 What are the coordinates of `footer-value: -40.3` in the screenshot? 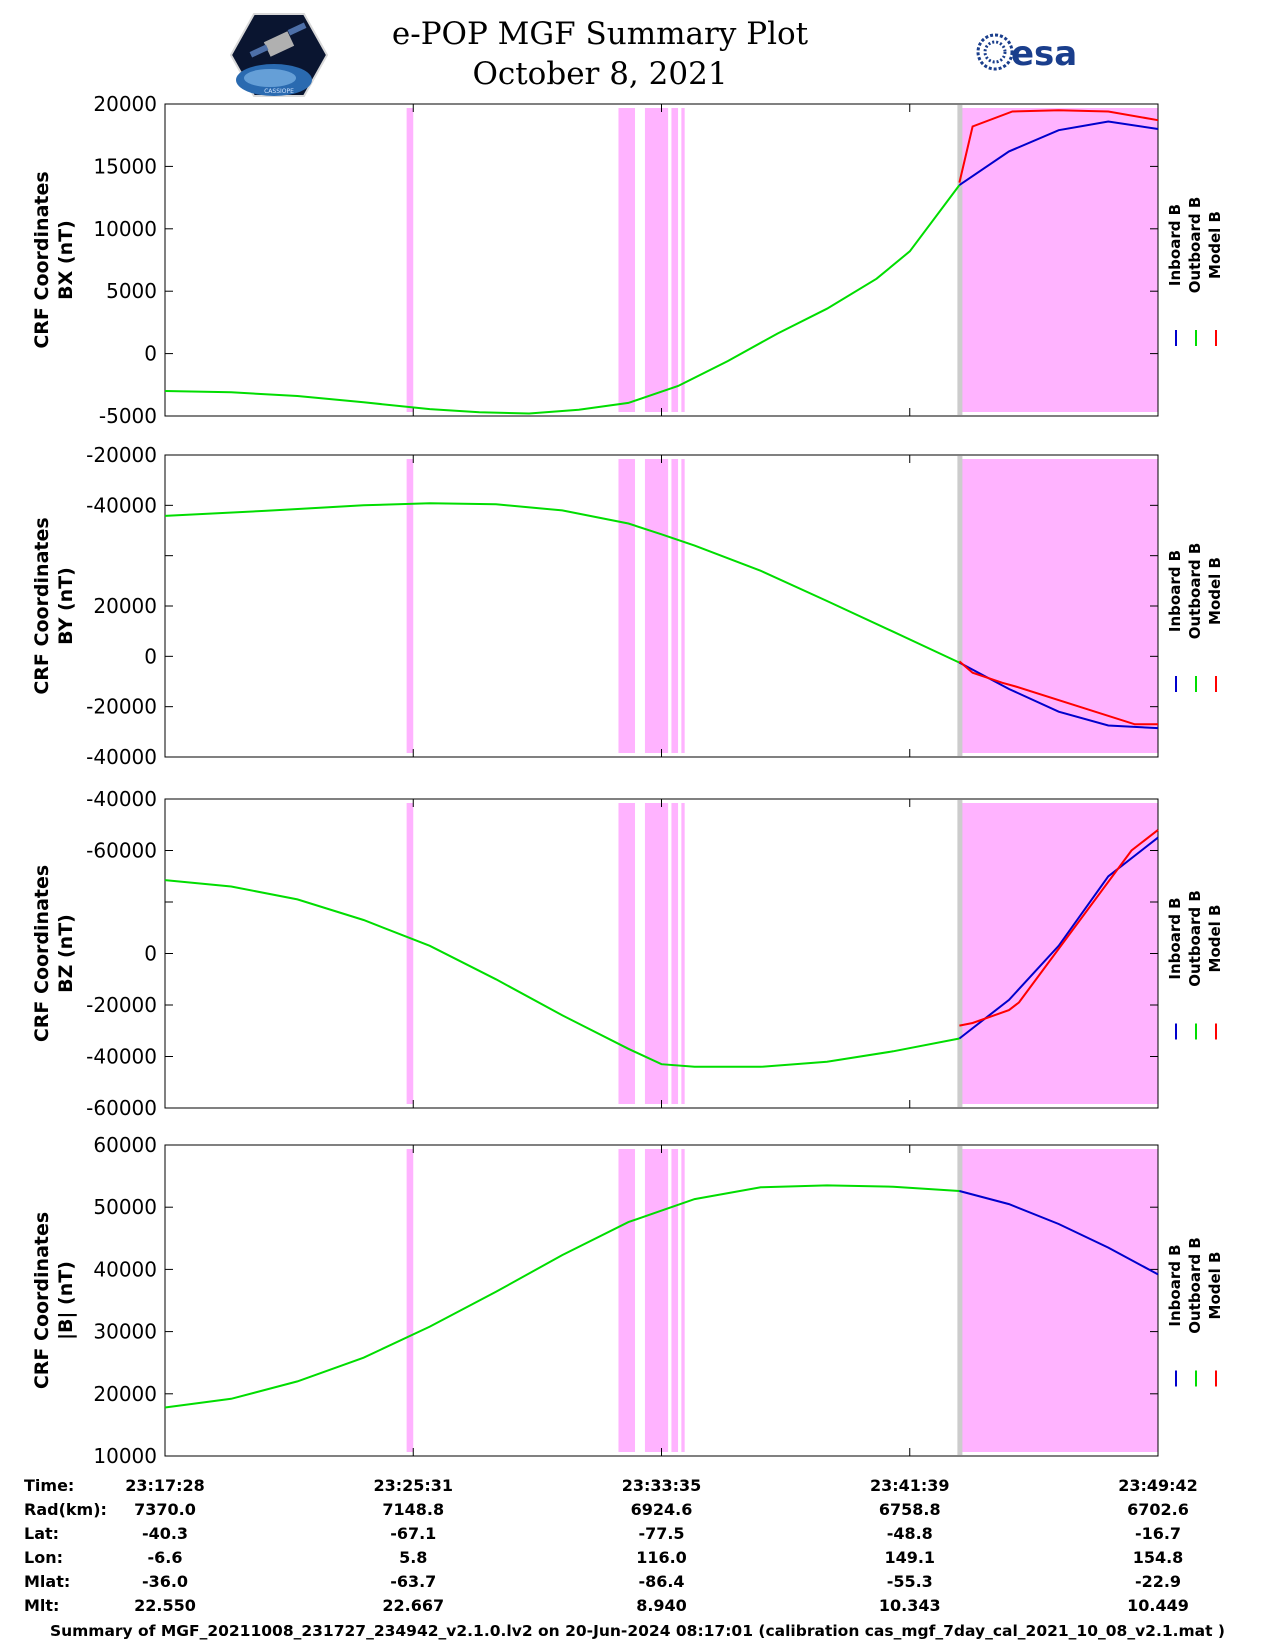 It's located at (165, 1533).